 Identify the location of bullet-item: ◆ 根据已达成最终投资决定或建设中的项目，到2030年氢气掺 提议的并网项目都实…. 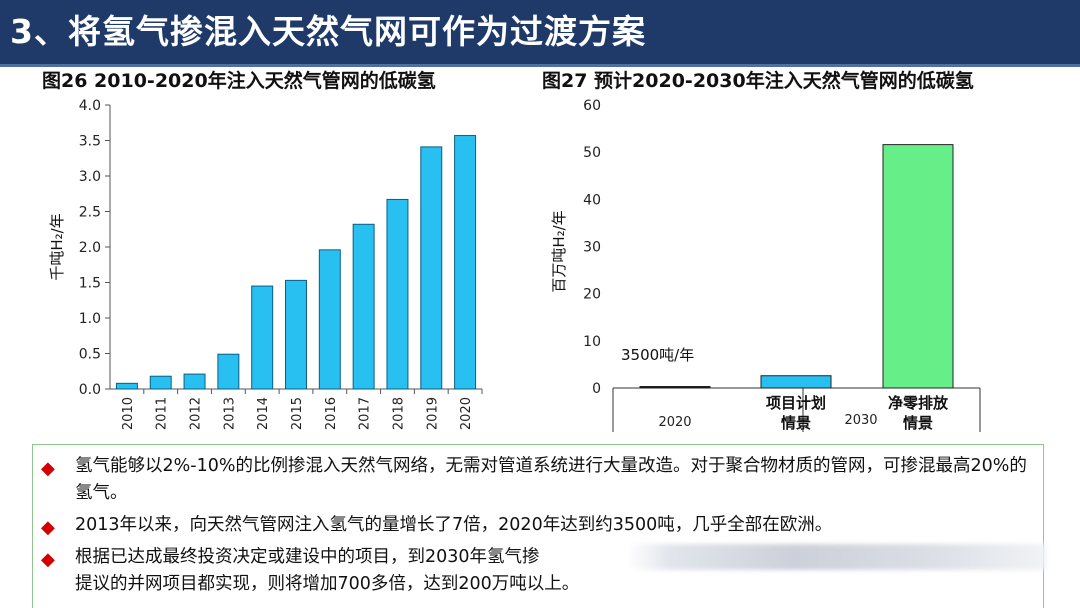
(537, 571).